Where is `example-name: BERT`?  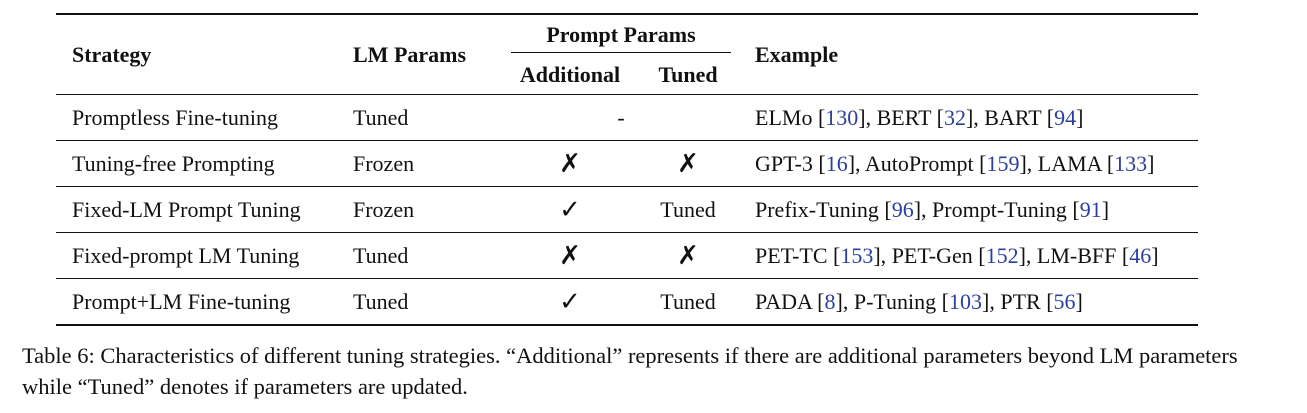 example-name: BERT is located at coordinates (904, 117).